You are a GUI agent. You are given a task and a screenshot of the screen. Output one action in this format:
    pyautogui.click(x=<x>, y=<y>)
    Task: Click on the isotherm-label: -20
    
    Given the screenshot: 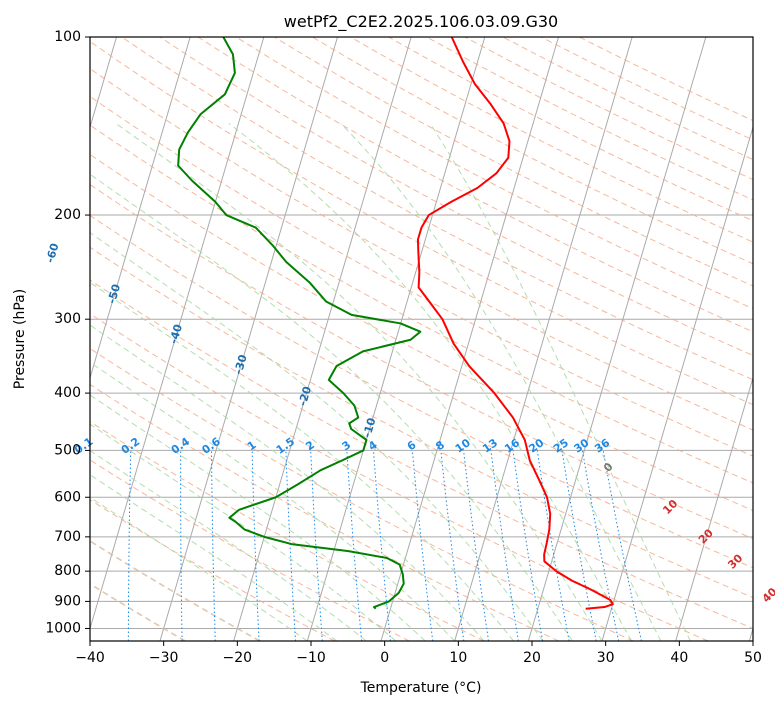 What is the action you would take?
    pyautogui.click(x=305, y=395)
    